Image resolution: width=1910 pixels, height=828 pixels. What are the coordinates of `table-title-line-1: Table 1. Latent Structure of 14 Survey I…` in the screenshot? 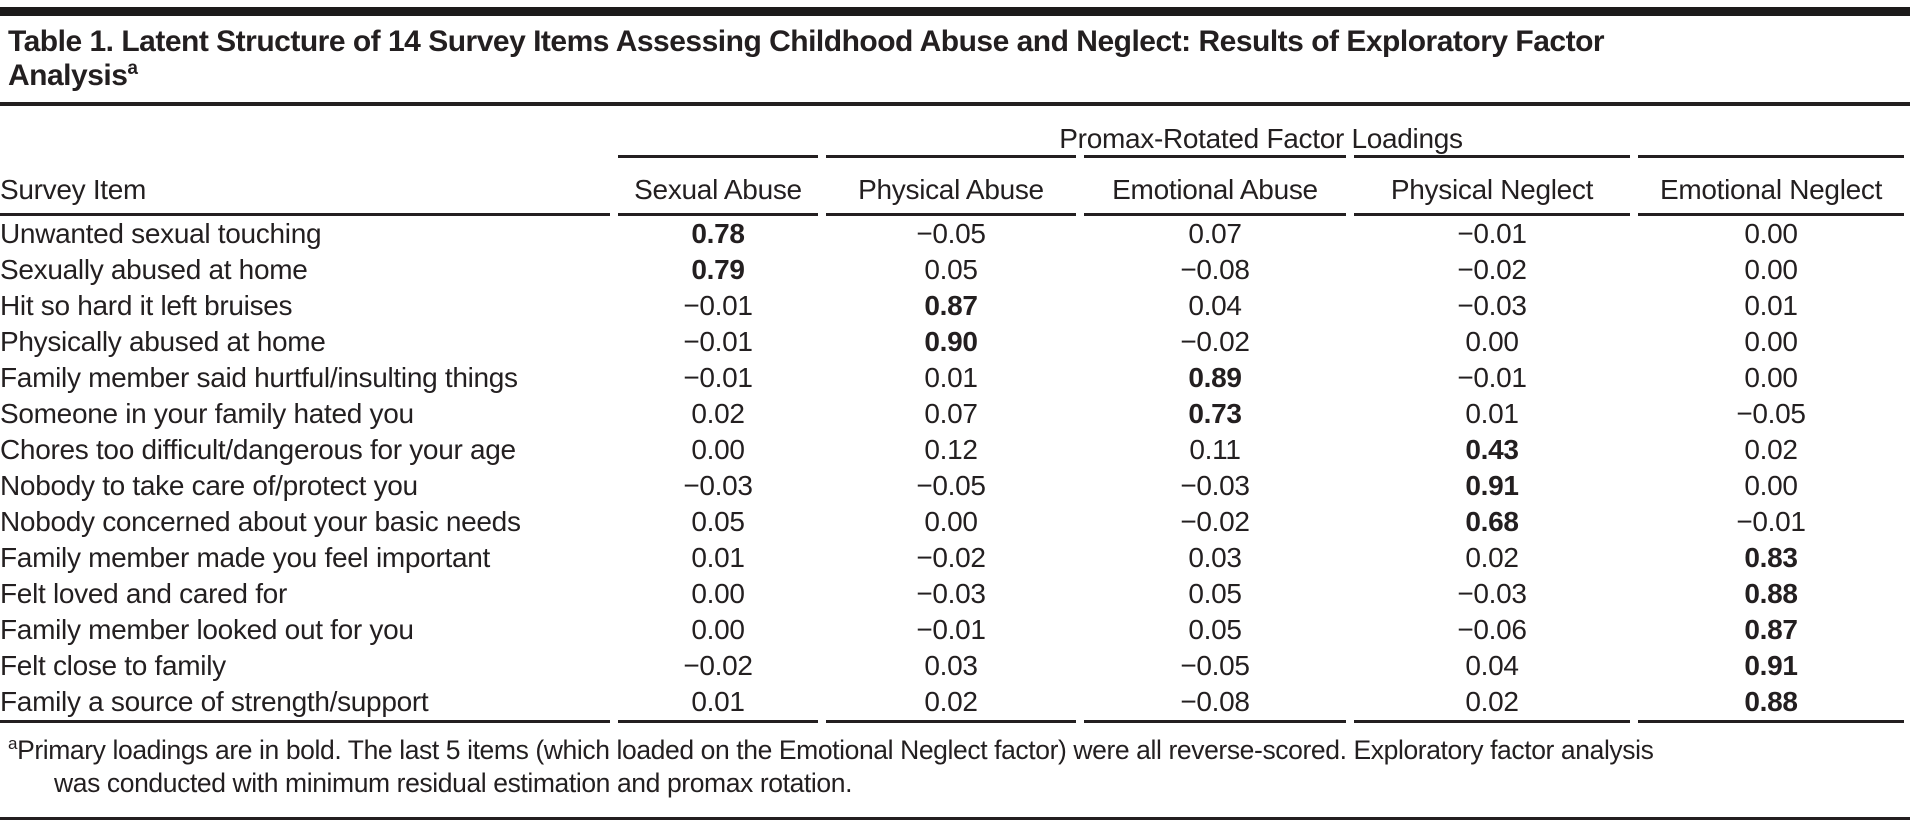 It's located at (955, 42).